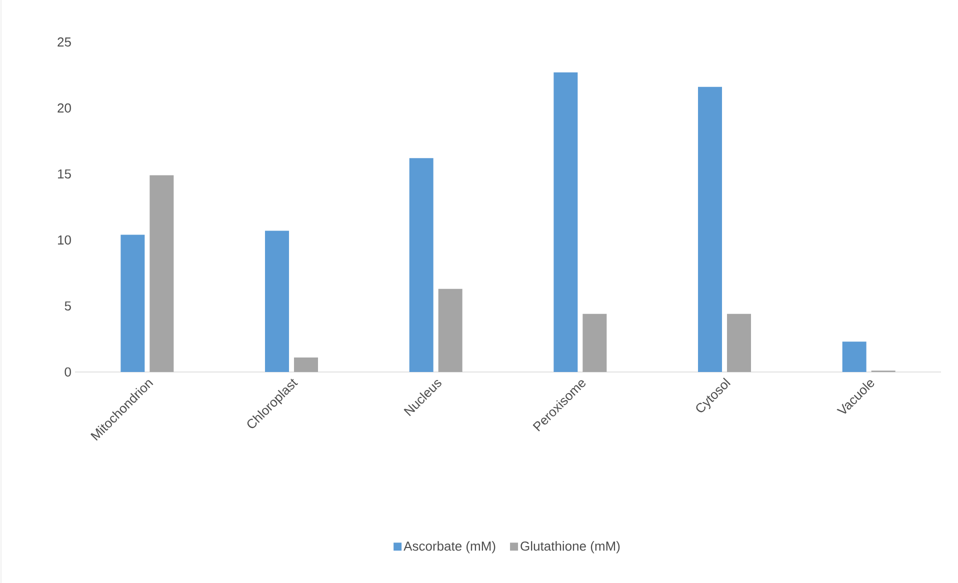  I want to click on legend-label: Glutathione (mM), so click(570, 547).